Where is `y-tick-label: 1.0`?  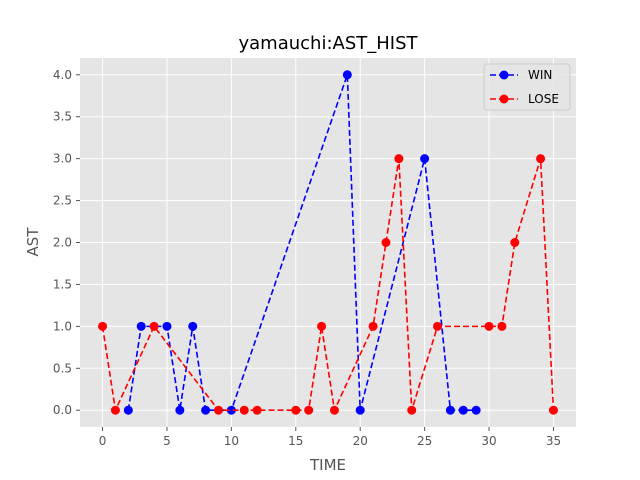 y-tick-label: 1.0 is located at coordinates (62, 326).